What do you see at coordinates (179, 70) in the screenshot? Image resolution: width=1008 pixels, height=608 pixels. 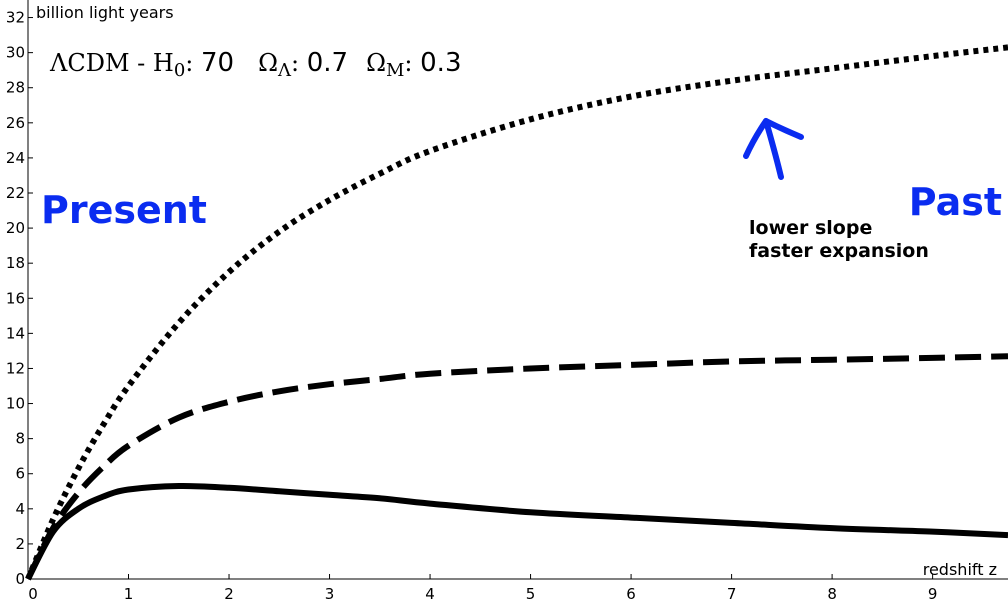 I see `h0-subscript: 0` at bounding box center [179, 70].